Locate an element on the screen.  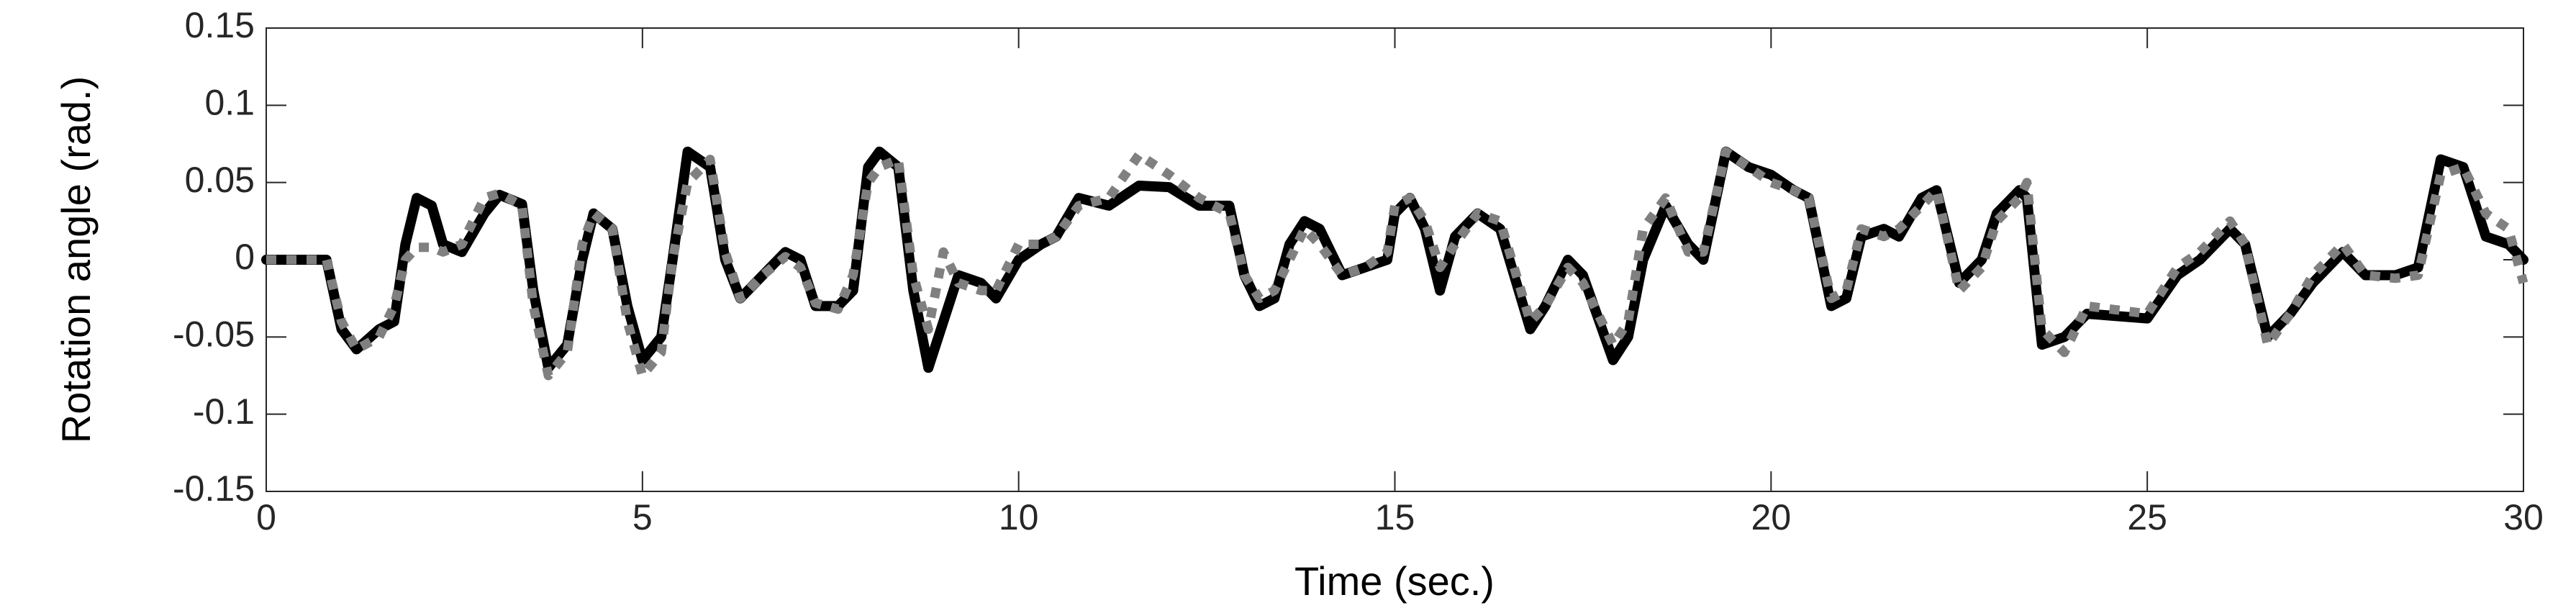
y-tick-label: 0.05 is located at coordinates (220, 180).